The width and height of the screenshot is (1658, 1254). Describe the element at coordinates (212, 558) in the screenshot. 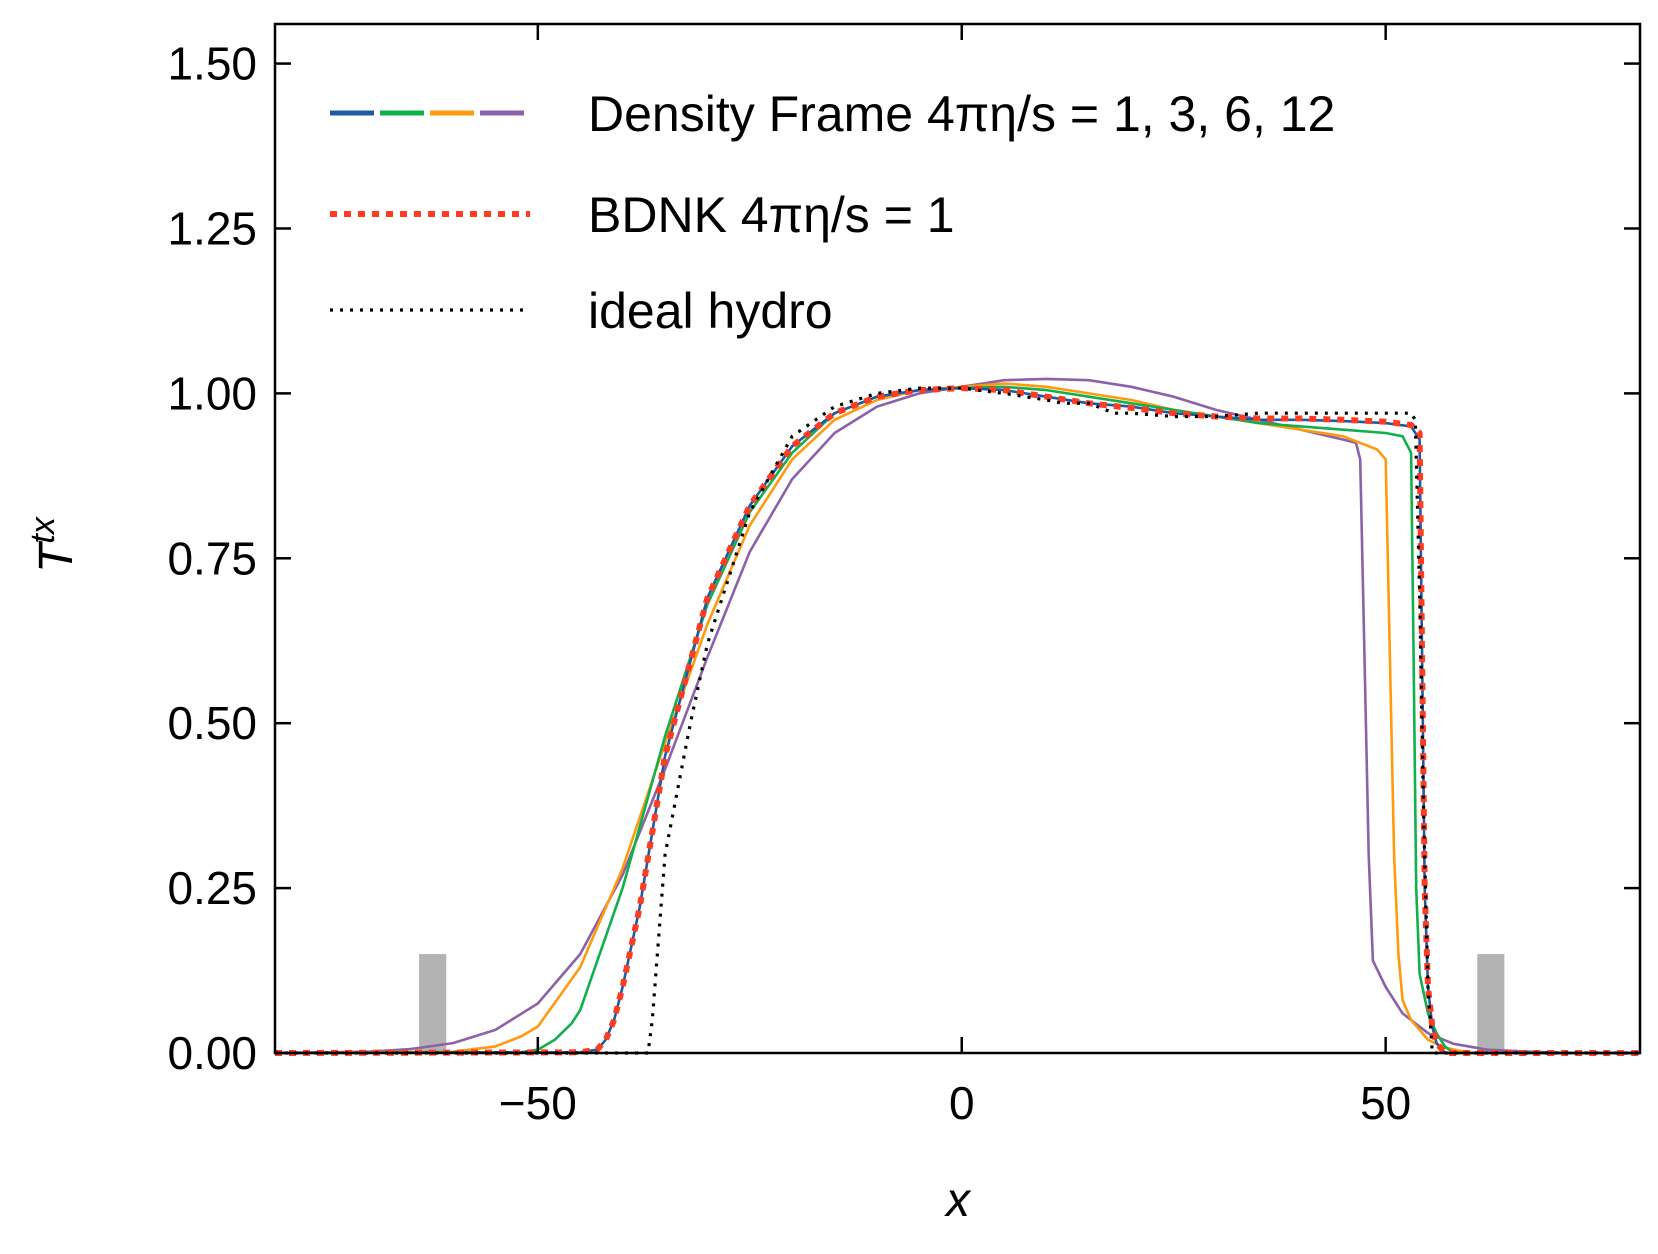

I see `y-tick-label: 0.75` at that location.